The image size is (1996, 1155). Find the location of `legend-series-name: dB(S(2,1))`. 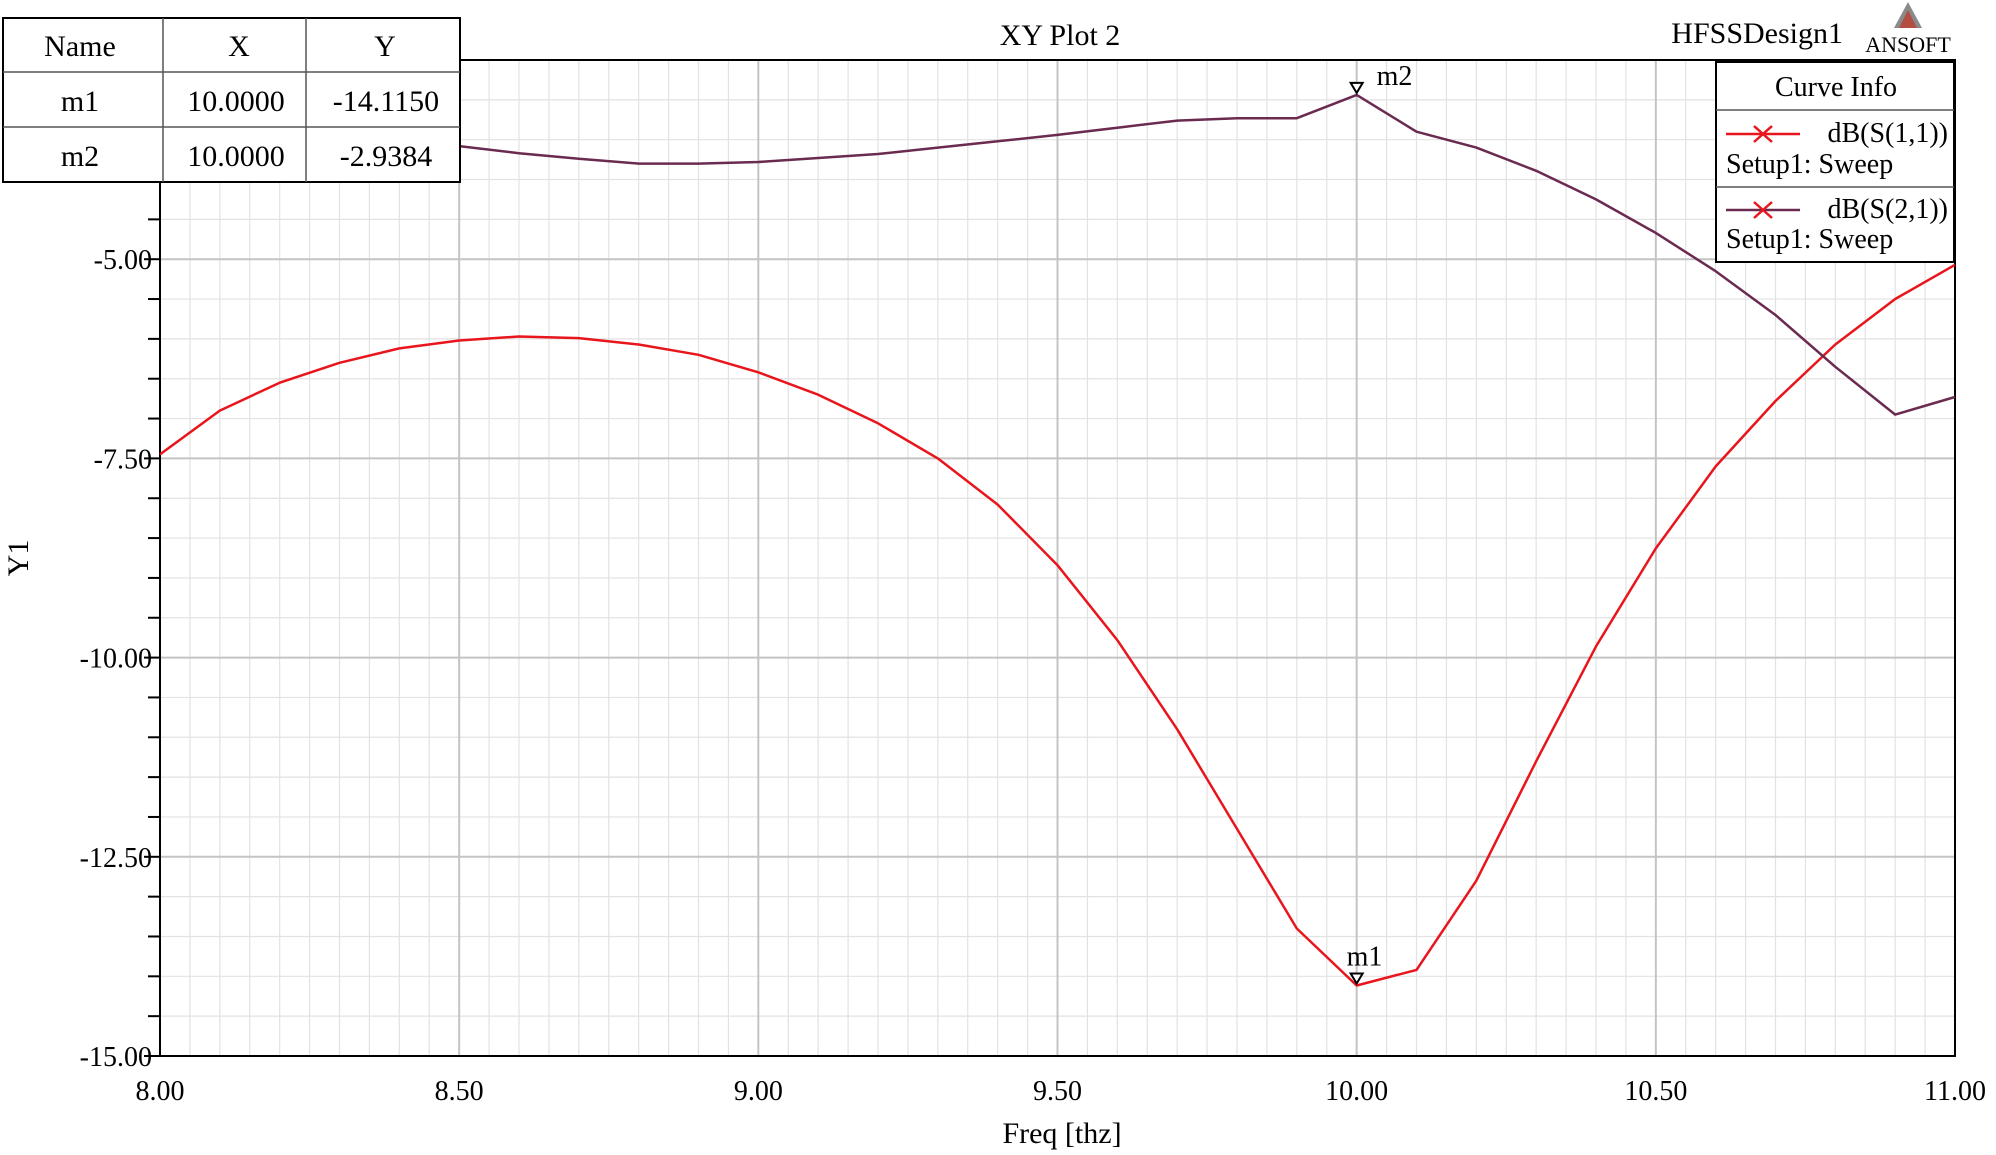

legend-series-name: dB(S(2,1)) is located at coordinates (1887, 209).